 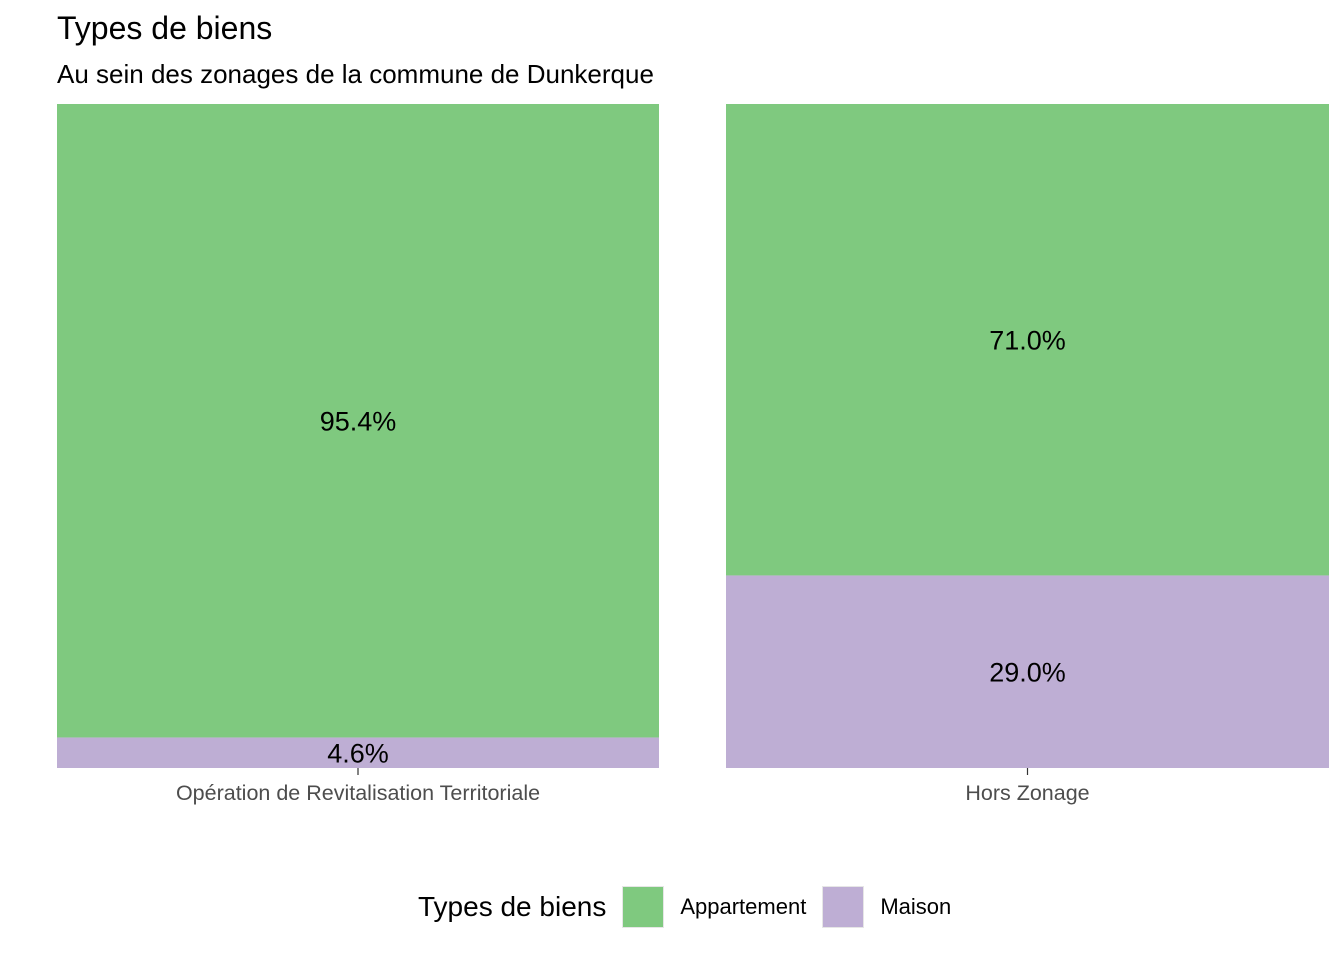 I want to click on legend: Types de biens Appartement Maison, so click(x=692, y=907).